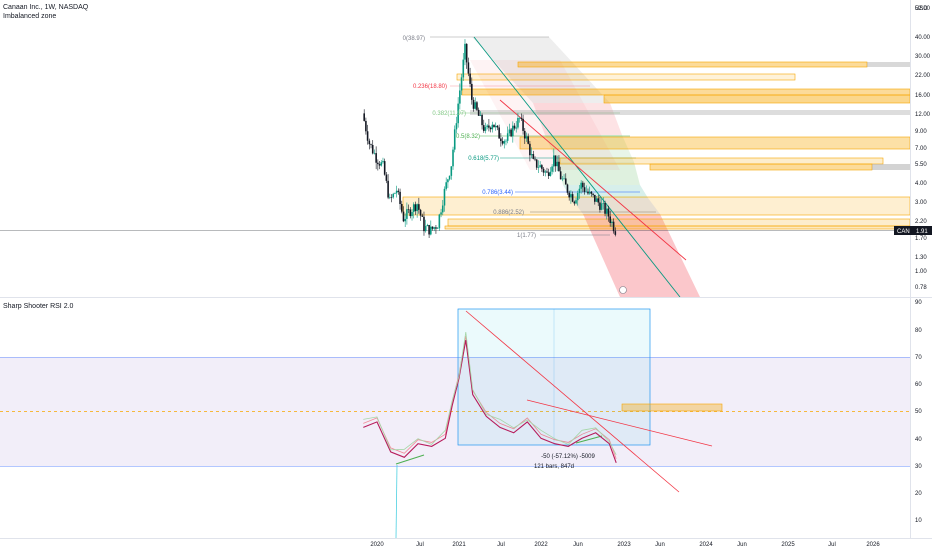  What do you see at coordinates (923, 38) in the screenshot?
I see `price-tick-label: 40.00` at bounding box center [923, 38].